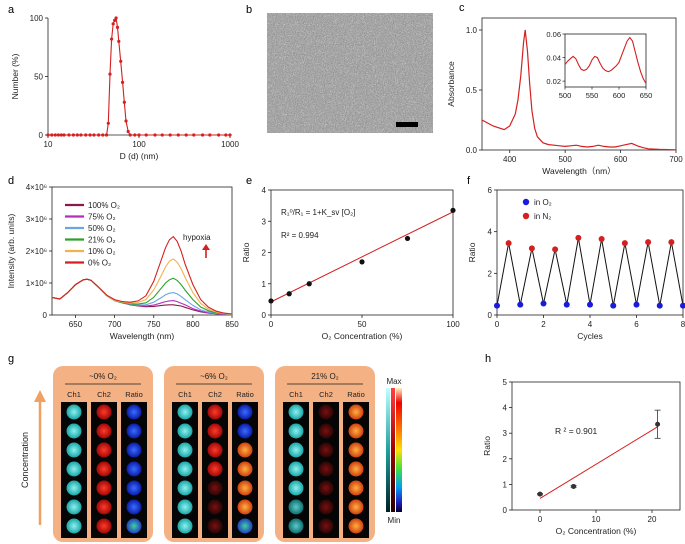 The height and width of the screenshot is (544, 685). What do you see at coordinates (462, 8) in the screenshot?
I see `panel-label-c: c` at bounding box center [462, 8].